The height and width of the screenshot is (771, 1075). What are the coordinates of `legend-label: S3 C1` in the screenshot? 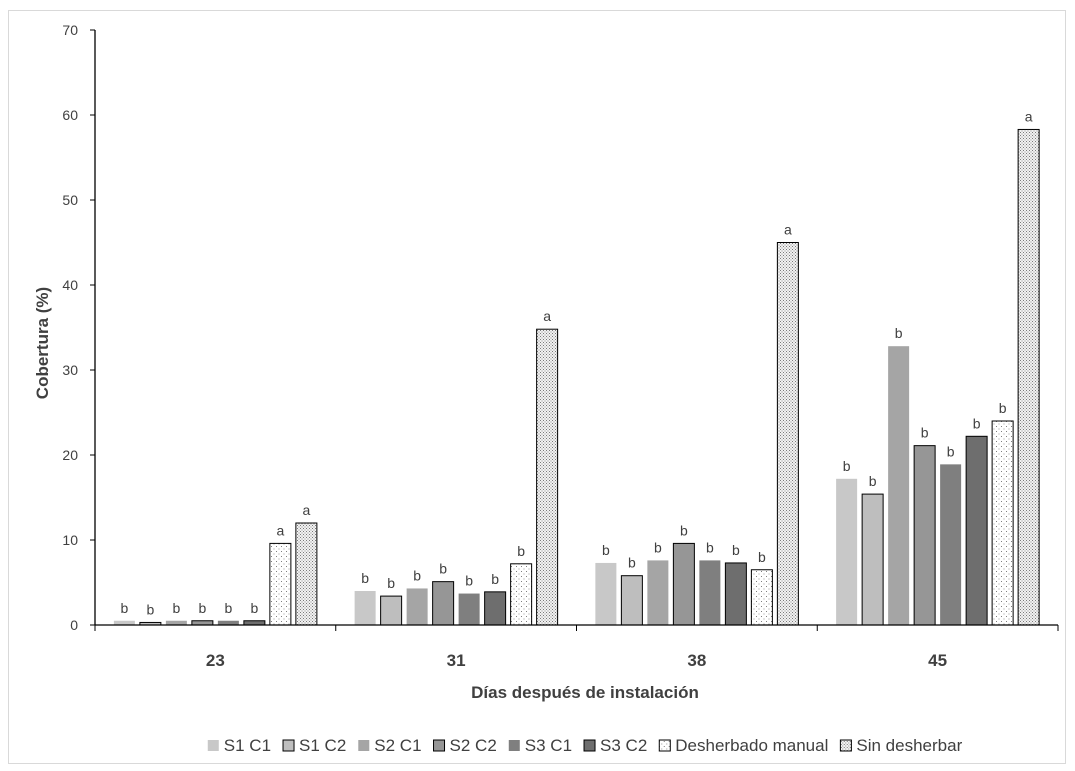 It's located at (548, 745).